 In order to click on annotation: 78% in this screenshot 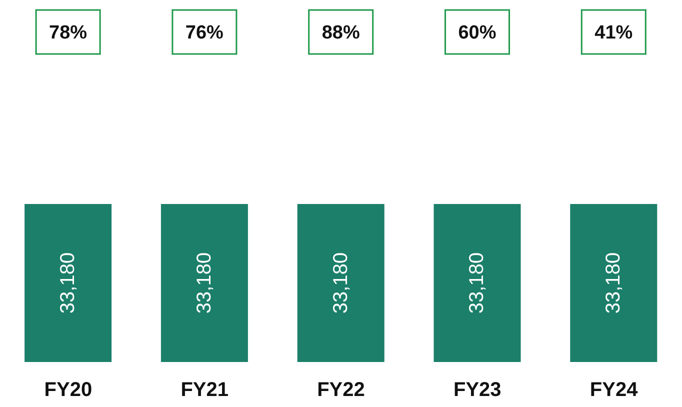, I will do `click(68, 33)`.